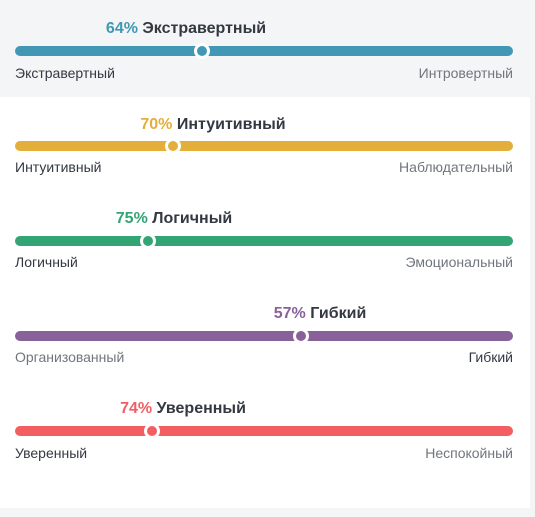  I want to click on trait-heading: 74% Уверенный, so click(183, 409).